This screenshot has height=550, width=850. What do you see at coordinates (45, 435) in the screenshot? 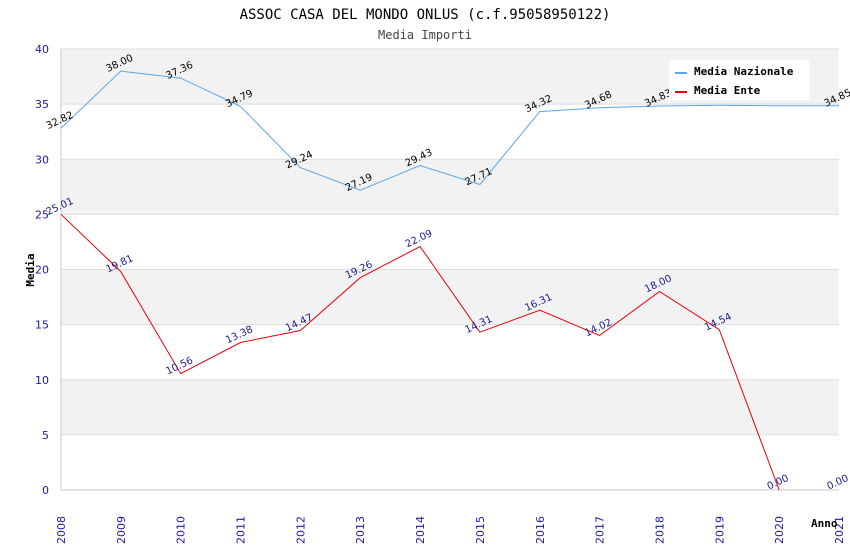
I see `y-tick-label: 5` at bounding box center [45, 435].